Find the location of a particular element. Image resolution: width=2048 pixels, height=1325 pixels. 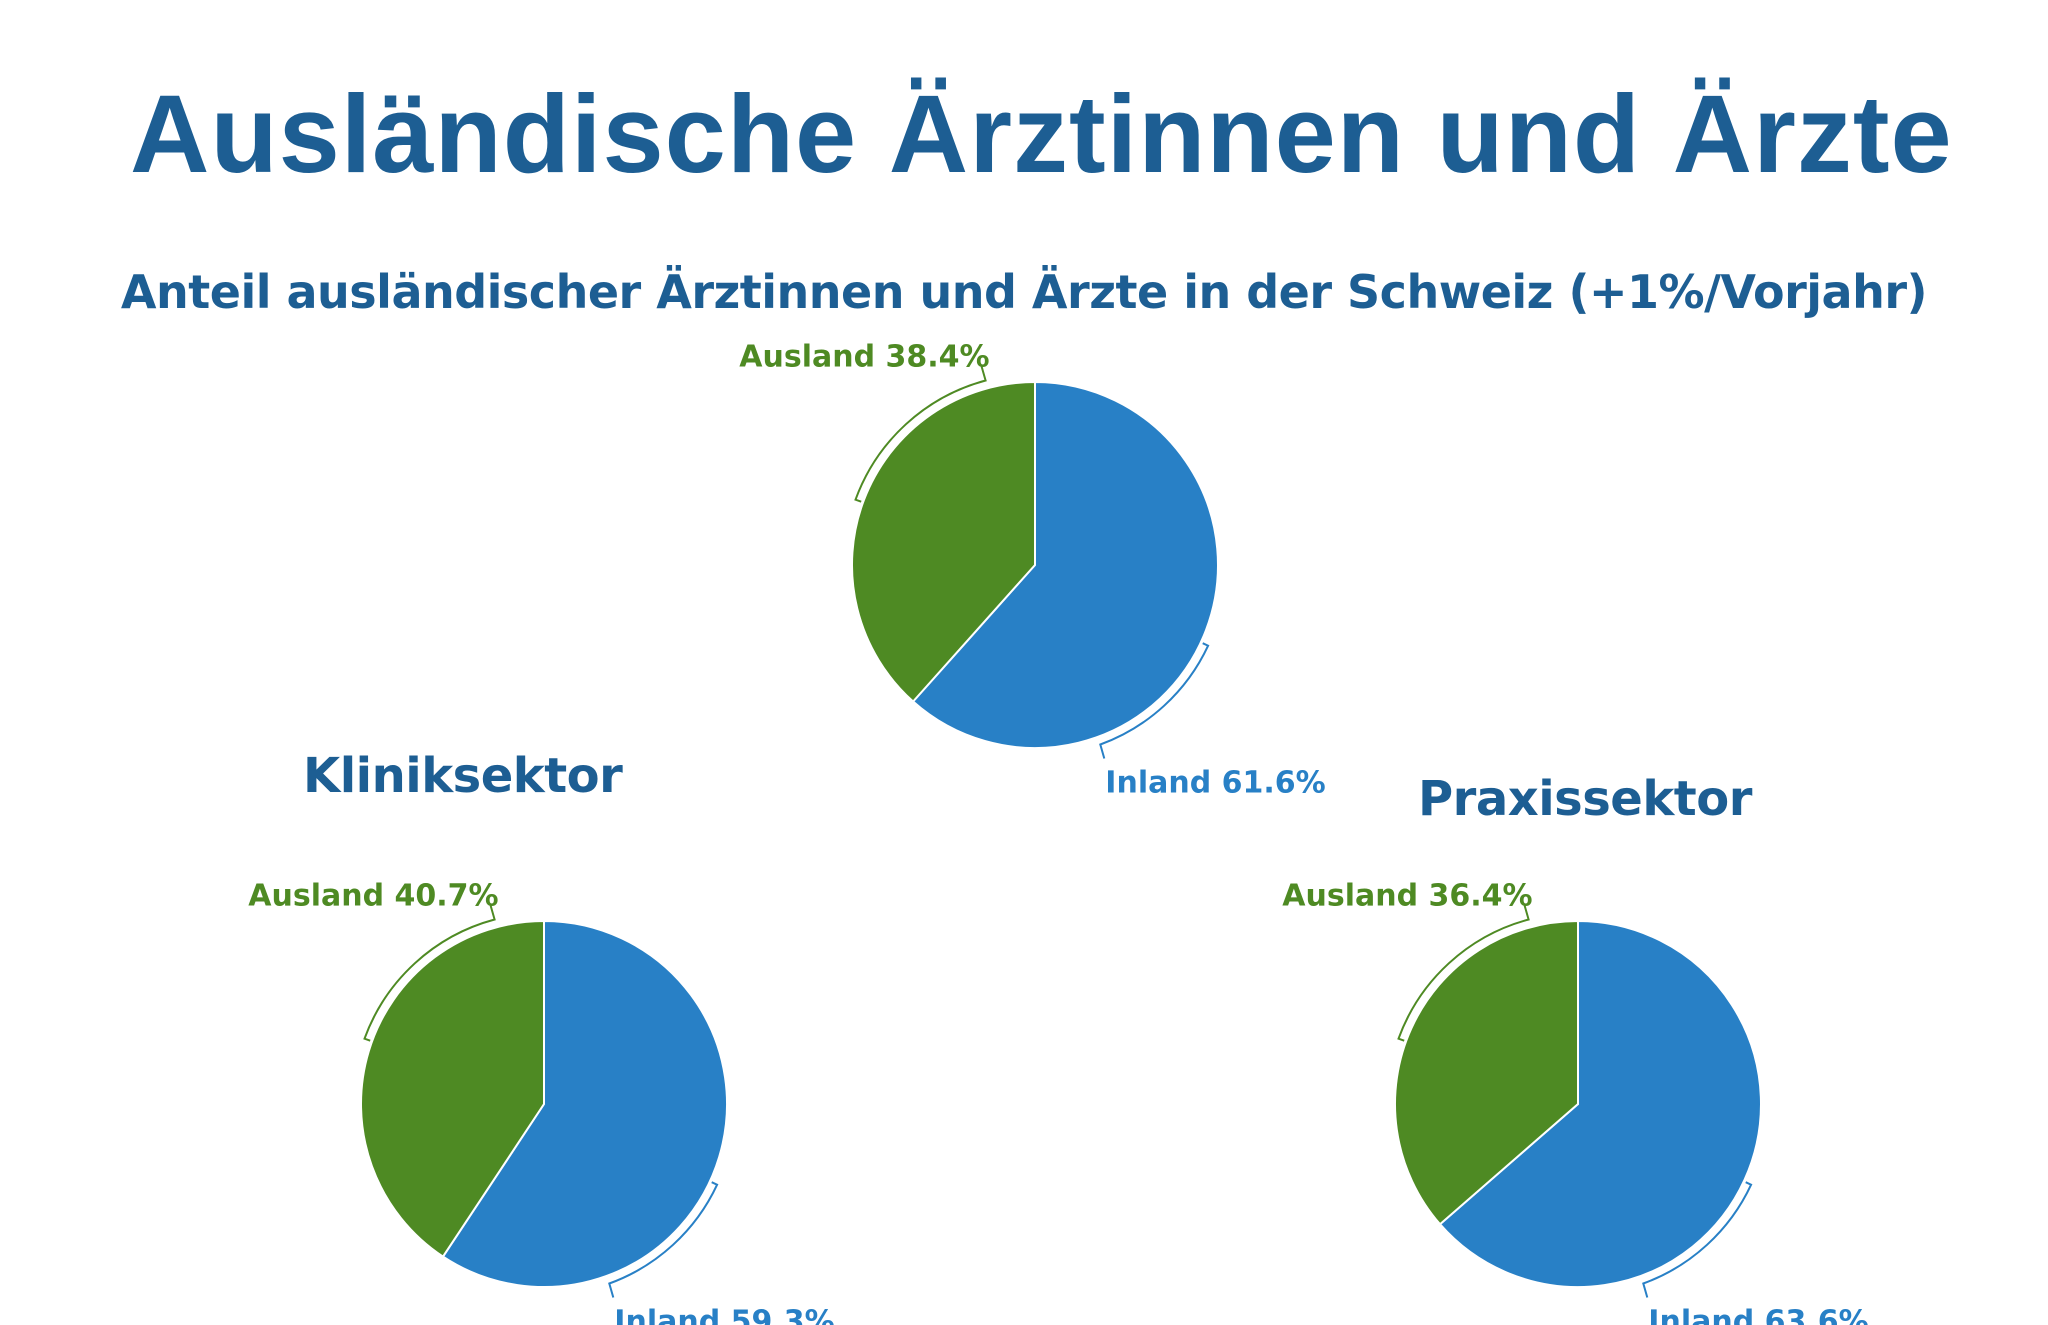

pie-1-slice-inland is located at coordinates (584, 1103).